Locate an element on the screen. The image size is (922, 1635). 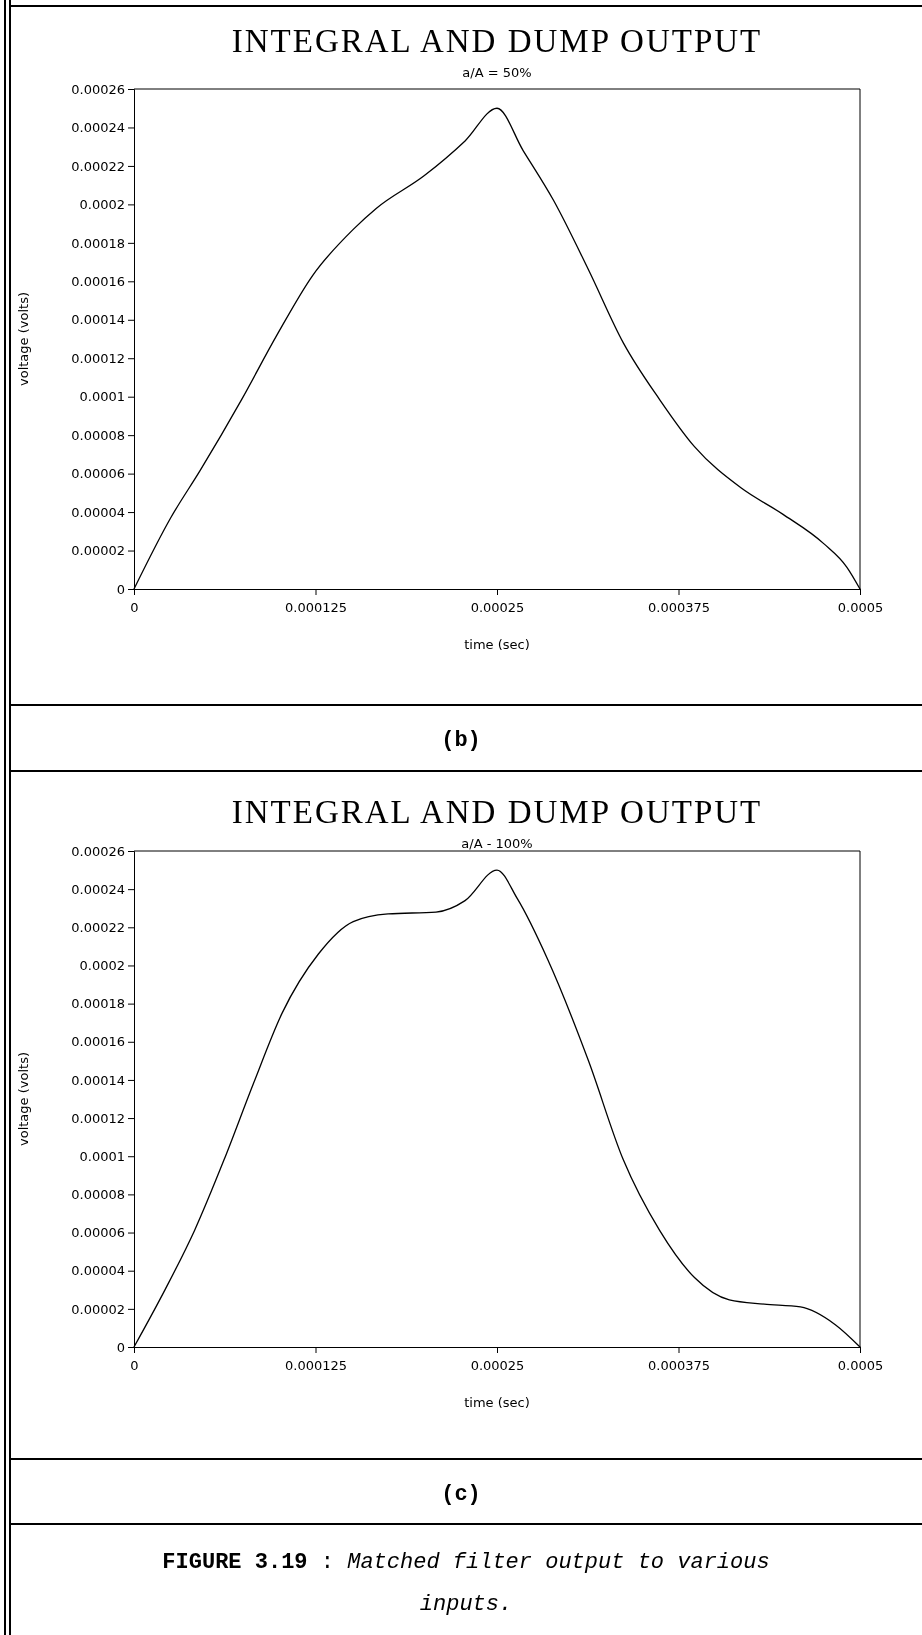
caption: FIGURE 3.19 : Matched filter output to various inputs. is located at coordinates (466, 1583).